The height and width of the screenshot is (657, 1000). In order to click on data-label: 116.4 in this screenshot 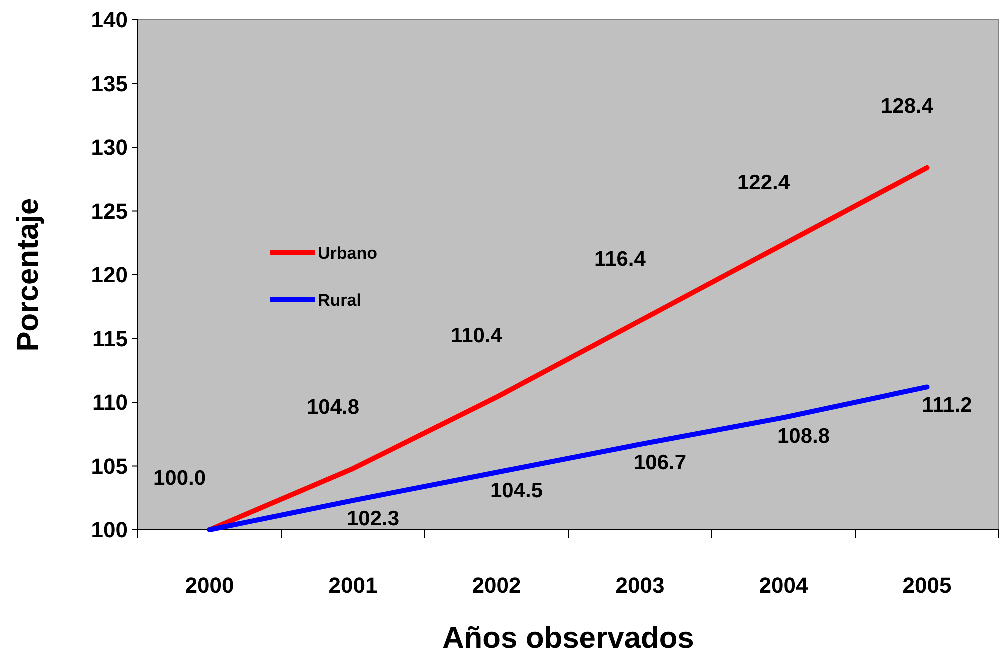, I will do `click(620, 259)`.